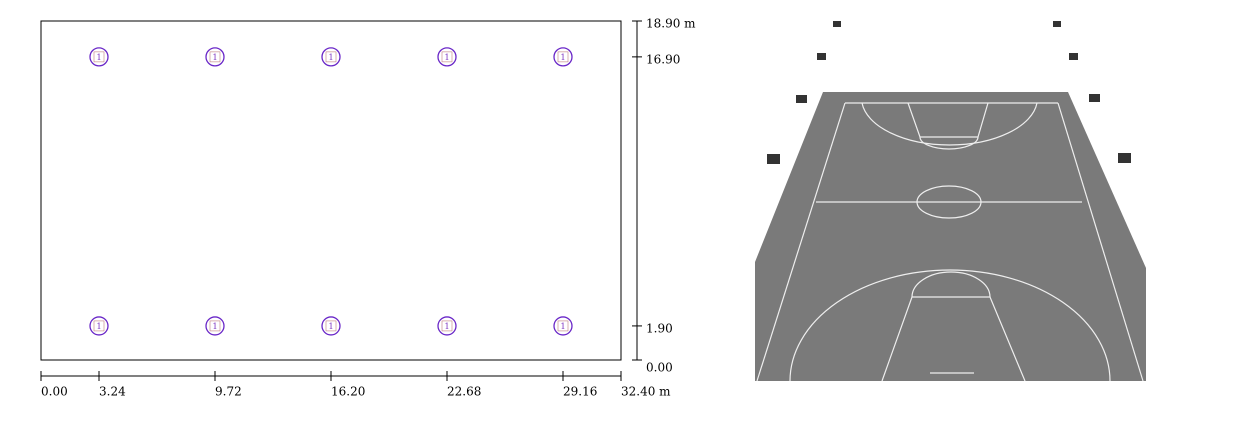 The width and height of the screenshot is (1243, 429). What do you see at coordinates (646, 392) in the screenshot?
I see `x-tick-label: 32.40 m` at bounding box center [646, 392].